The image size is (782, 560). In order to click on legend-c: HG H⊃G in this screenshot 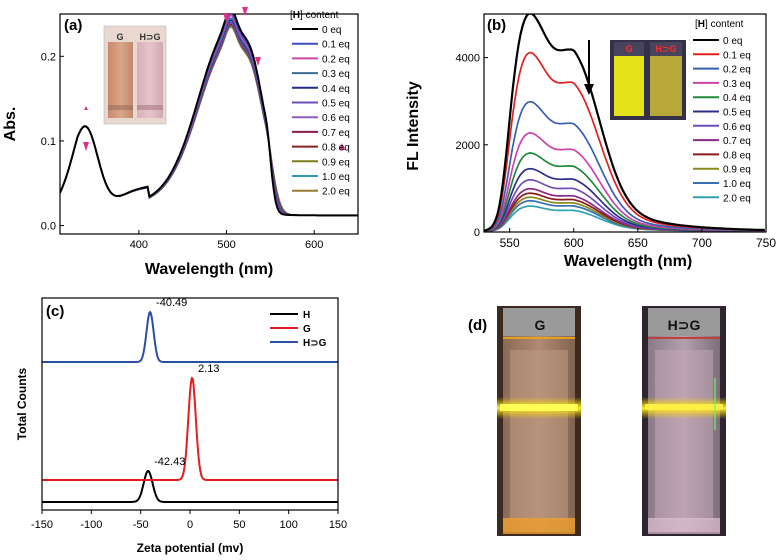, I will do `click(298, 329)`.